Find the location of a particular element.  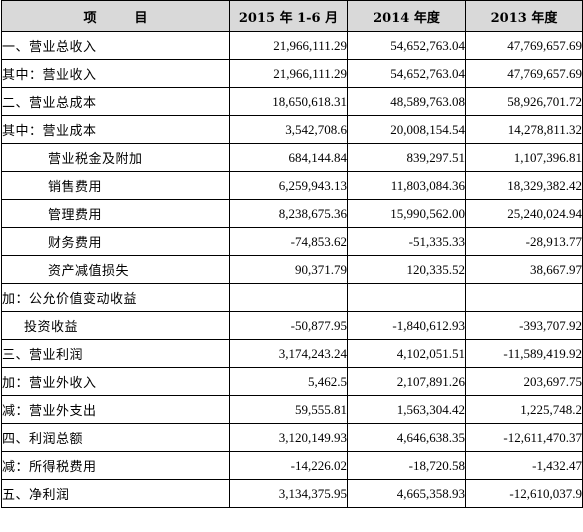

row-label: 管理费用 is located at coordinates (115, 213).